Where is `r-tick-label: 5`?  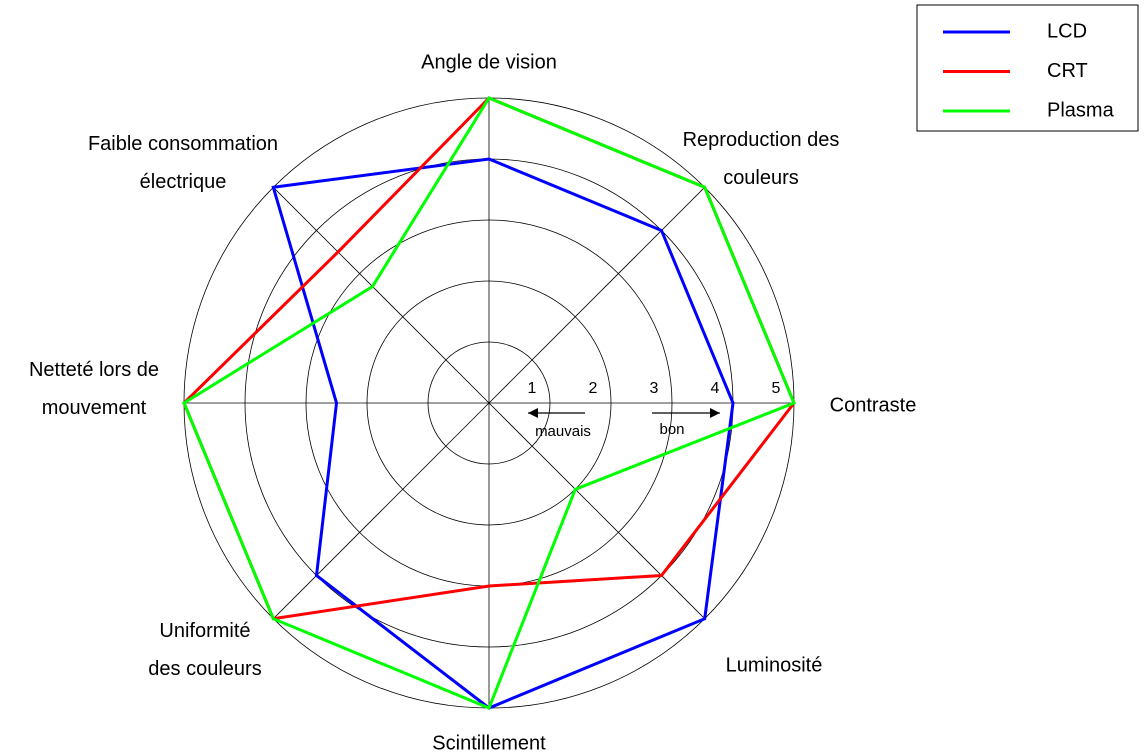 r-tick-label: 5 is located at coordinates (776, 388).